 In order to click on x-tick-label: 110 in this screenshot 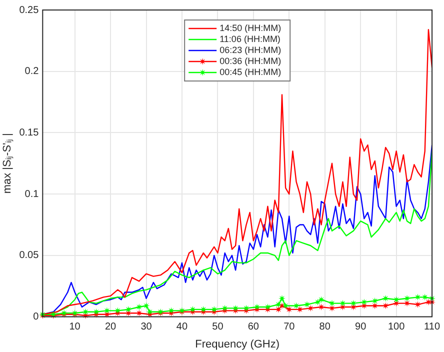, I will do `click(432, 327)`.